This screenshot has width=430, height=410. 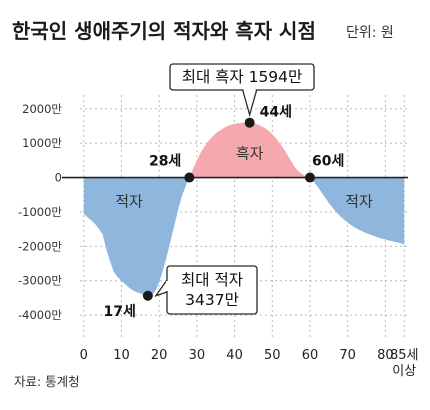 What do you see at coordinates (234, 355) in the screenshot?
I see `x-tick-label-4: 40` at bounding box center [234, 355].